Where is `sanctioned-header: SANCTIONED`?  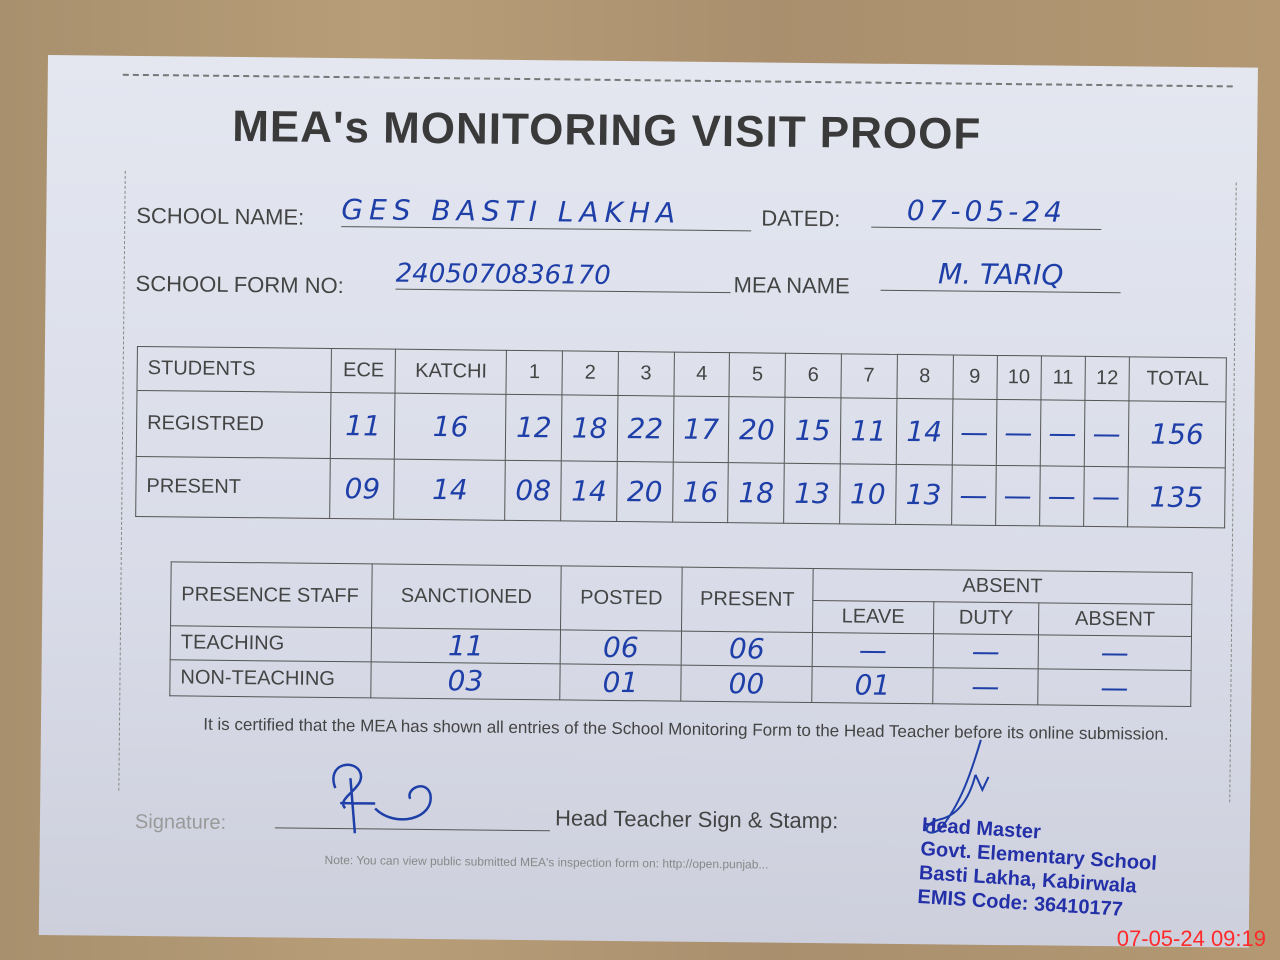
sanctioned-header: SANCTIONED is located at coordinates (466, 596).